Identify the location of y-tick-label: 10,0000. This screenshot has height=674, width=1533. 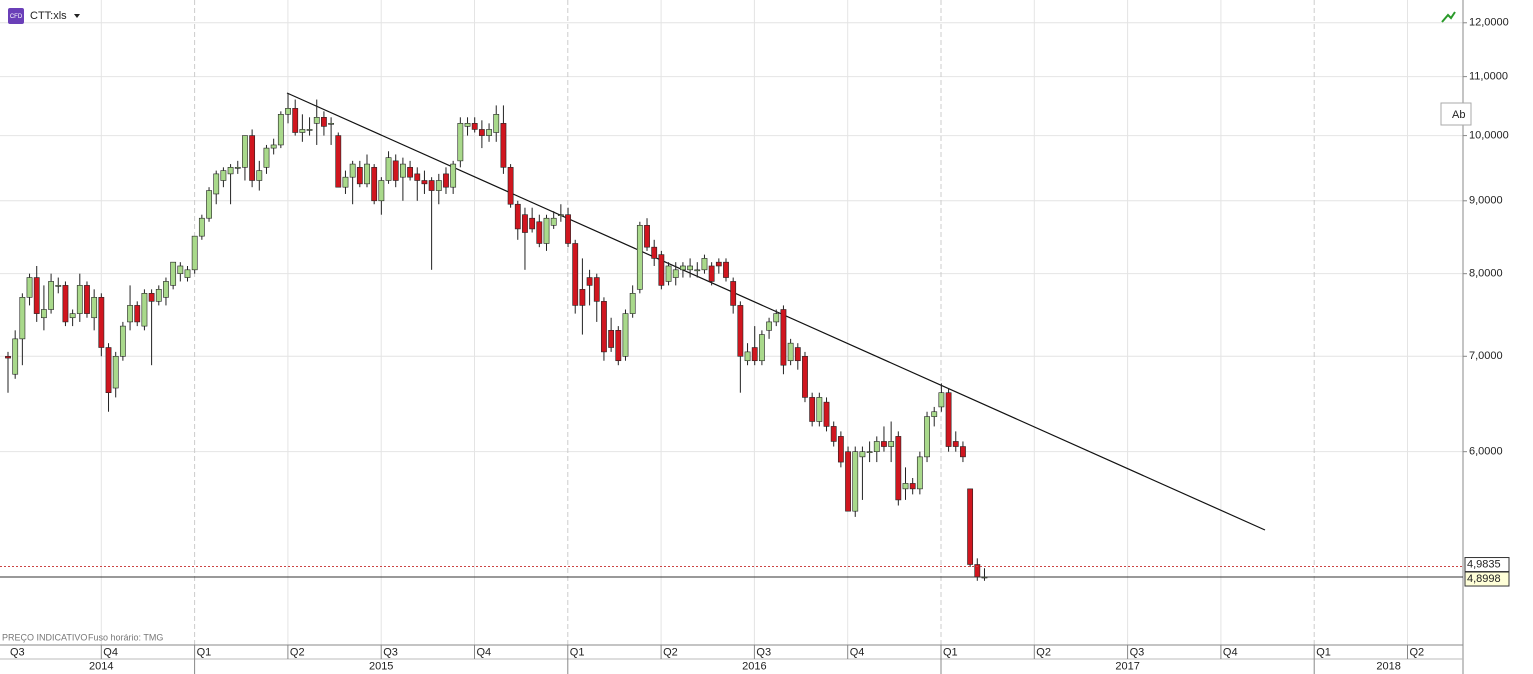
(1489, 136).